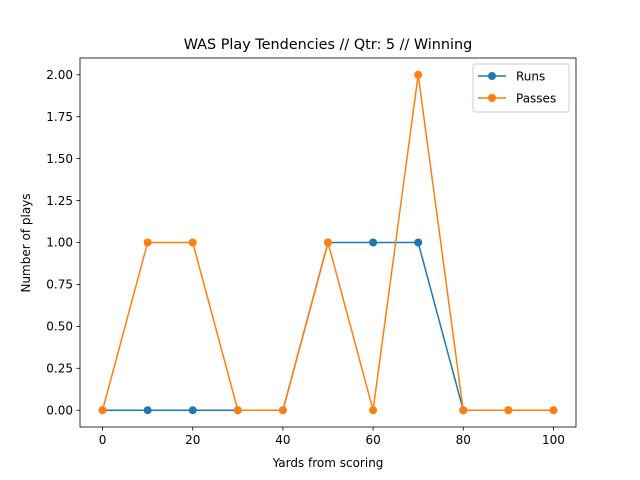 The width and height of the screenshot is (640, 480). Describe the element at coordinates (521, 88) in the screenshot. I see `legend: Runs Passes` at that location.